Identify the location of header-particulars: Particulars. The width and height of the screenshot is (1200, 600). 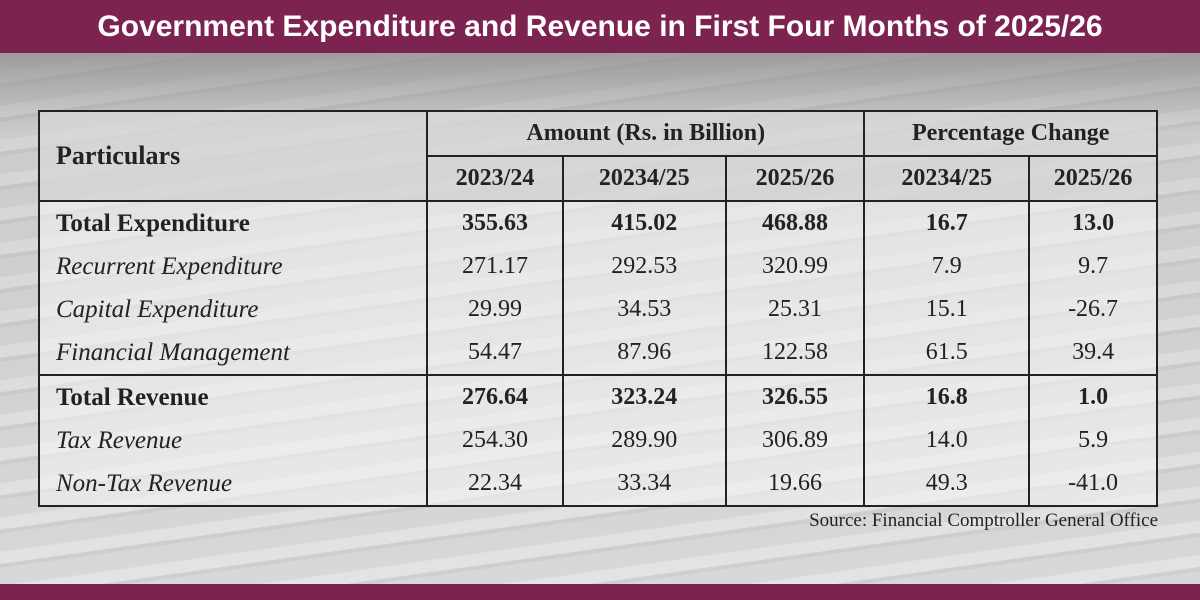
(233, 156).